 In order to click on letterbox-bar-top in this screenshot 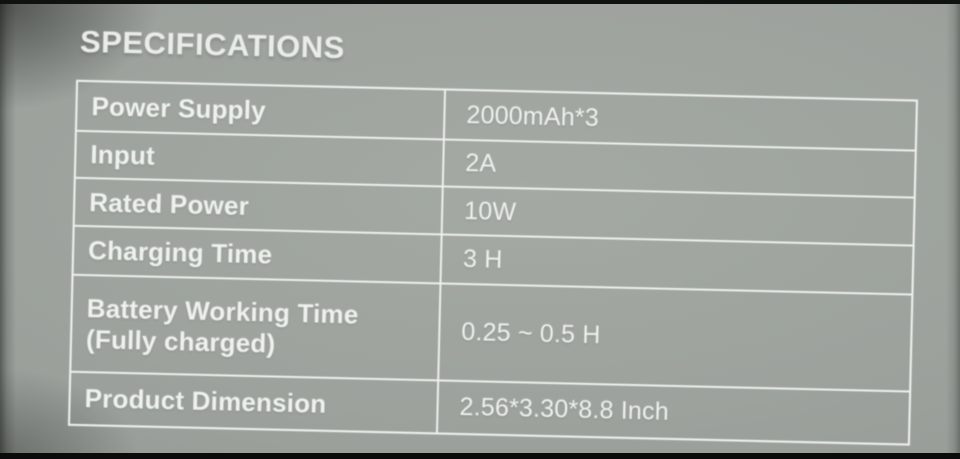, I will do `click(480, 2)`.